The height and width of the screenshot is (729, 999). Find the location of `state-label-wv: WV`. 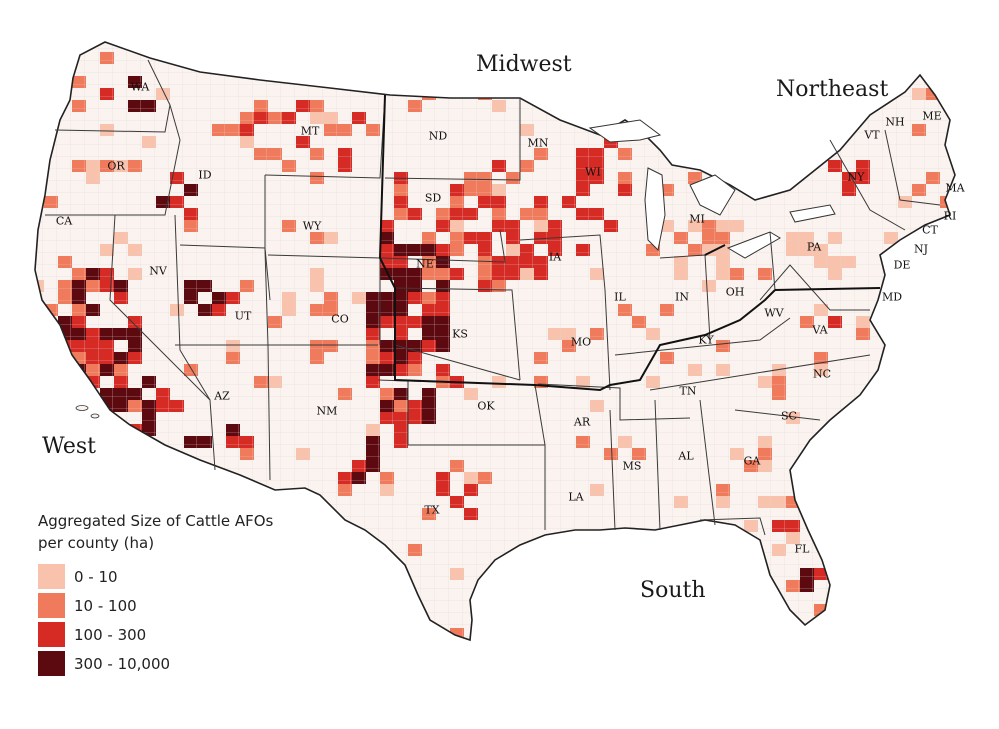

state-label-wv: WV is located at coordinates (774, 313).